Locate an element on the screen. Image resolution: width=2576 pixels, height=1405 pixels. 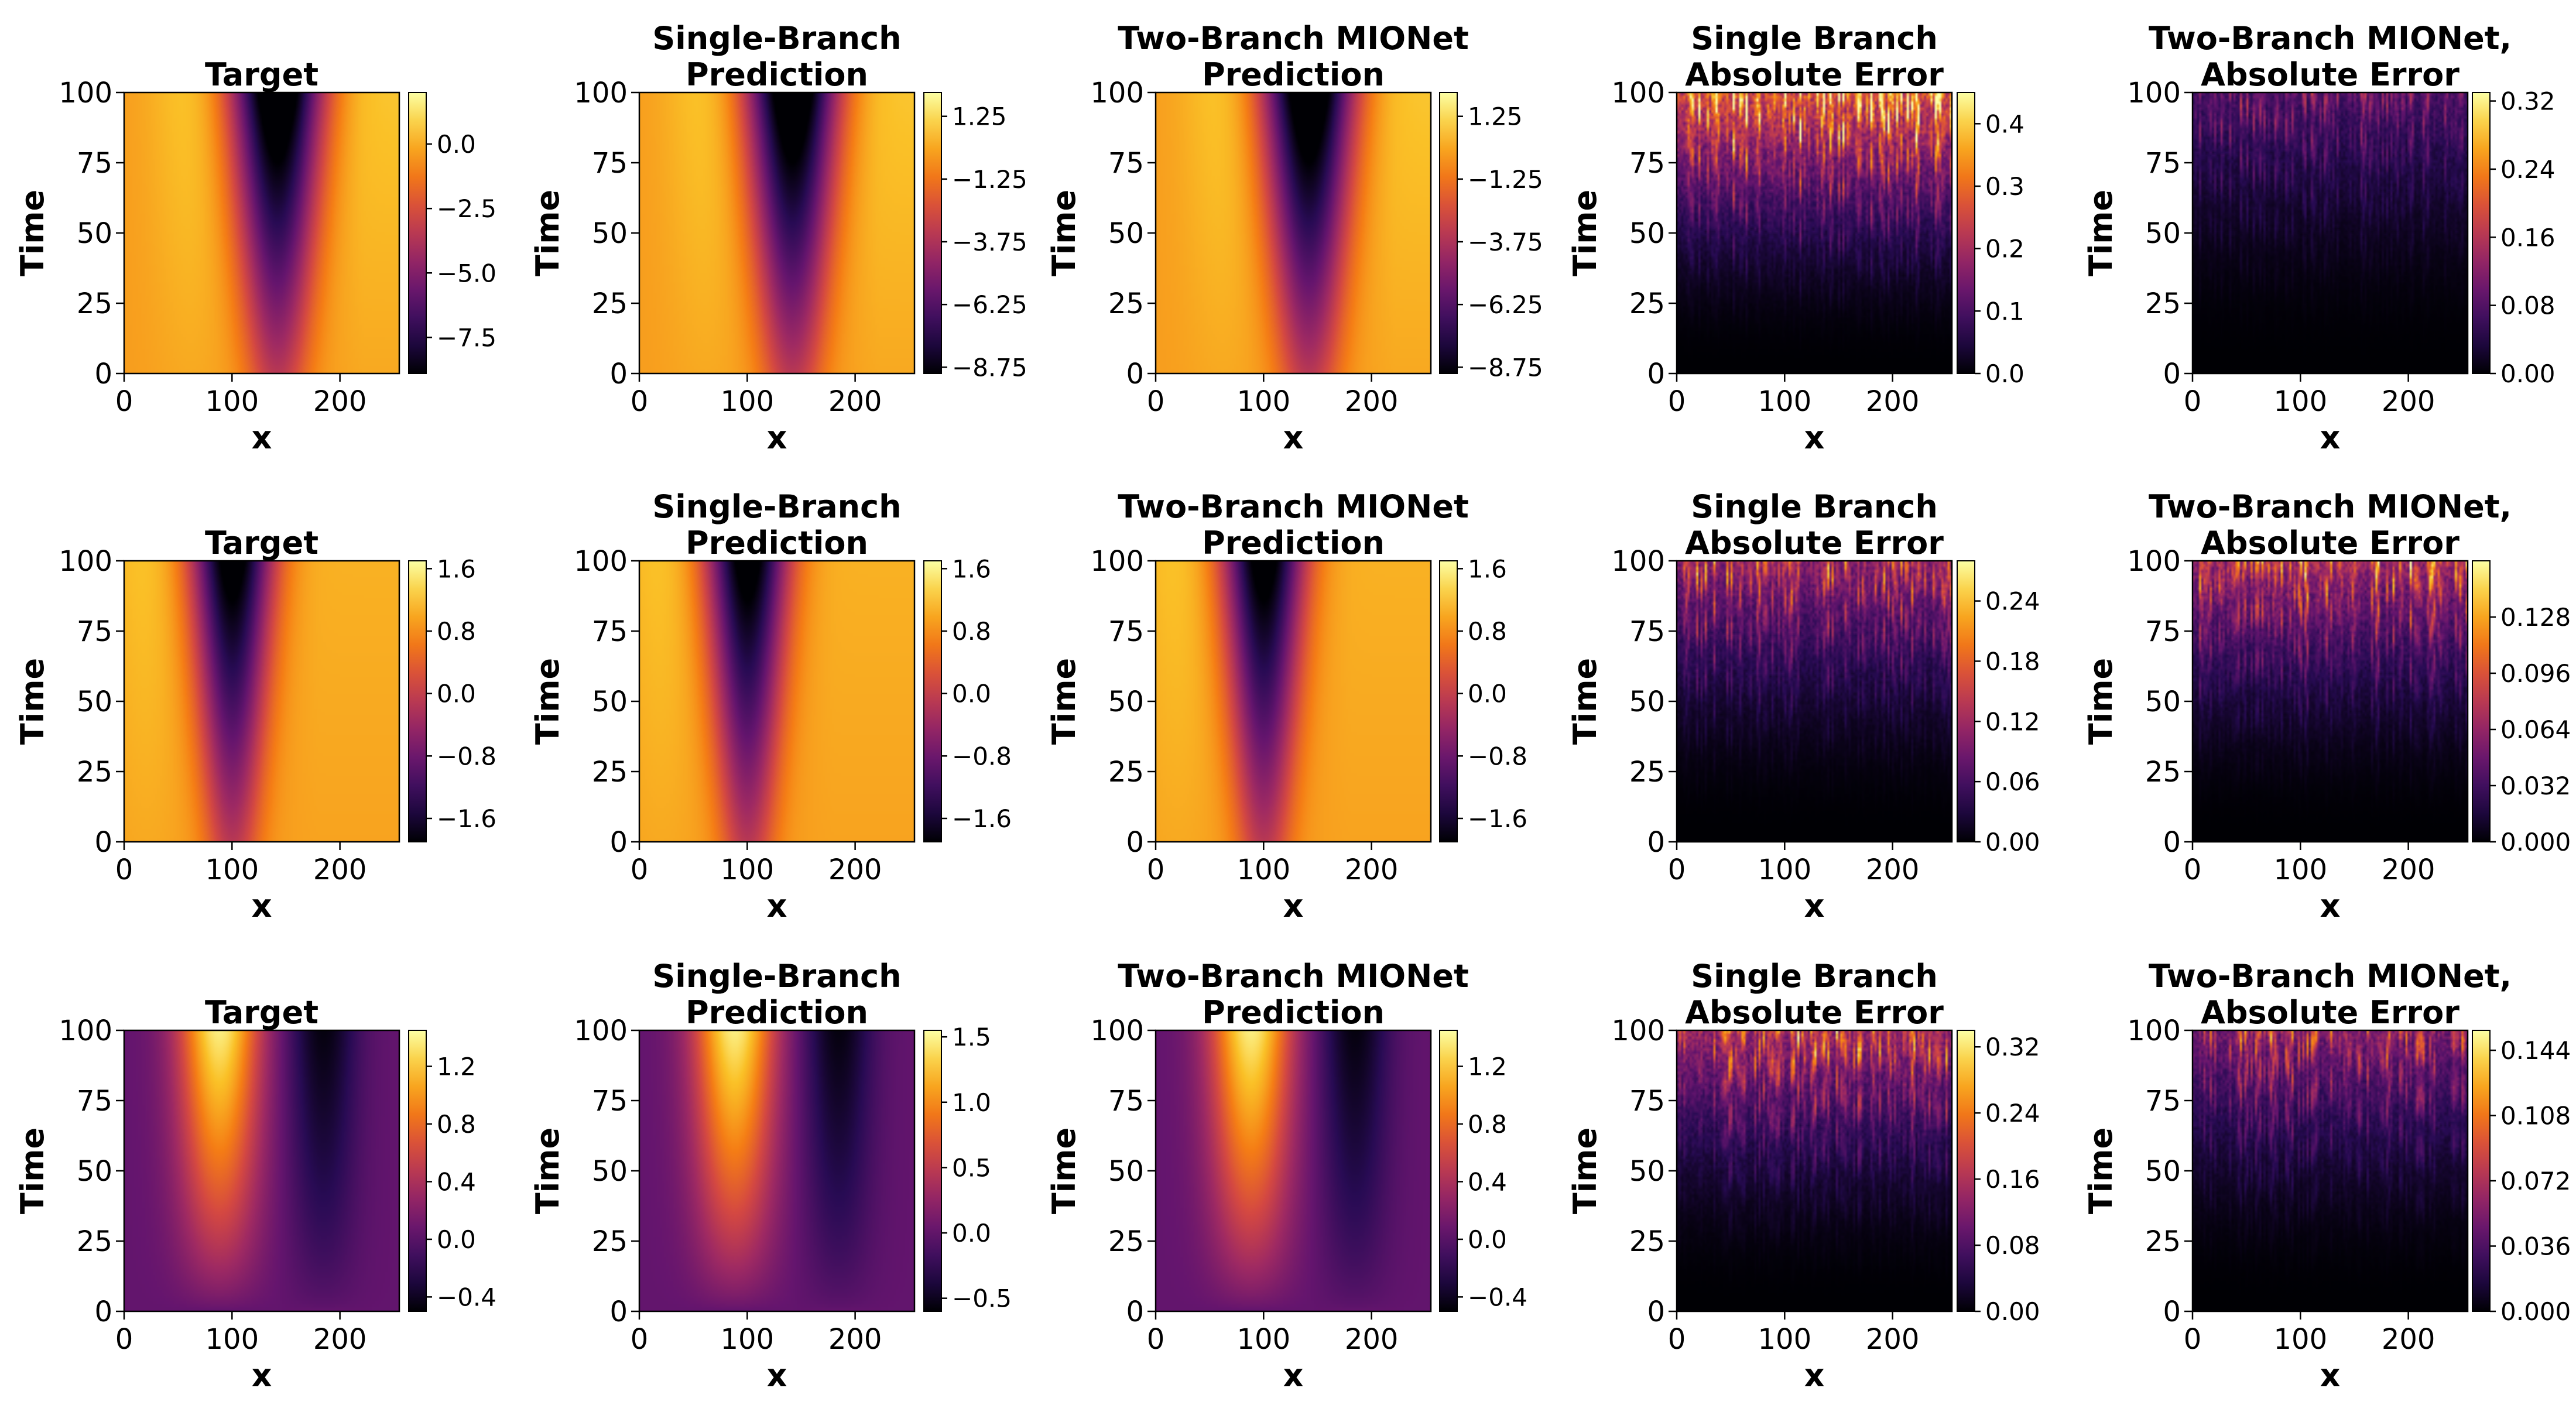
colorbar-tick-label: 0.24 is located at coordinates (2528, 169).